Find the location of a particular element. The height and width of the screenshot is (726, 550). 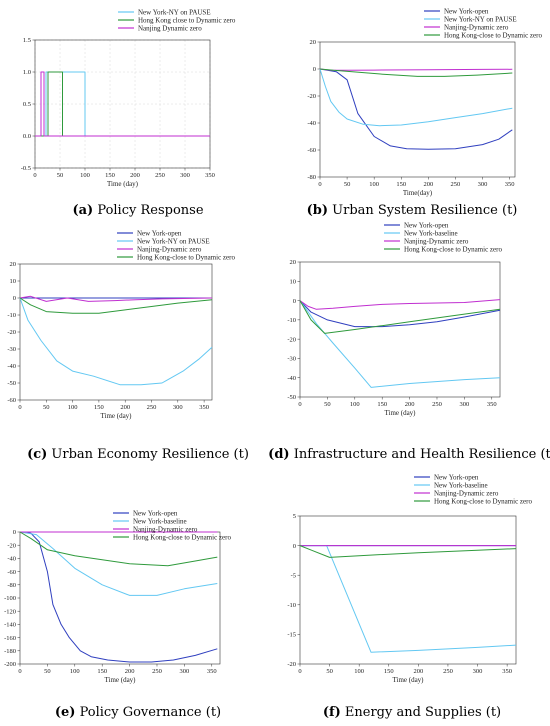

y-tick-label-4: 1.5 is located at coordinates (27, 40).